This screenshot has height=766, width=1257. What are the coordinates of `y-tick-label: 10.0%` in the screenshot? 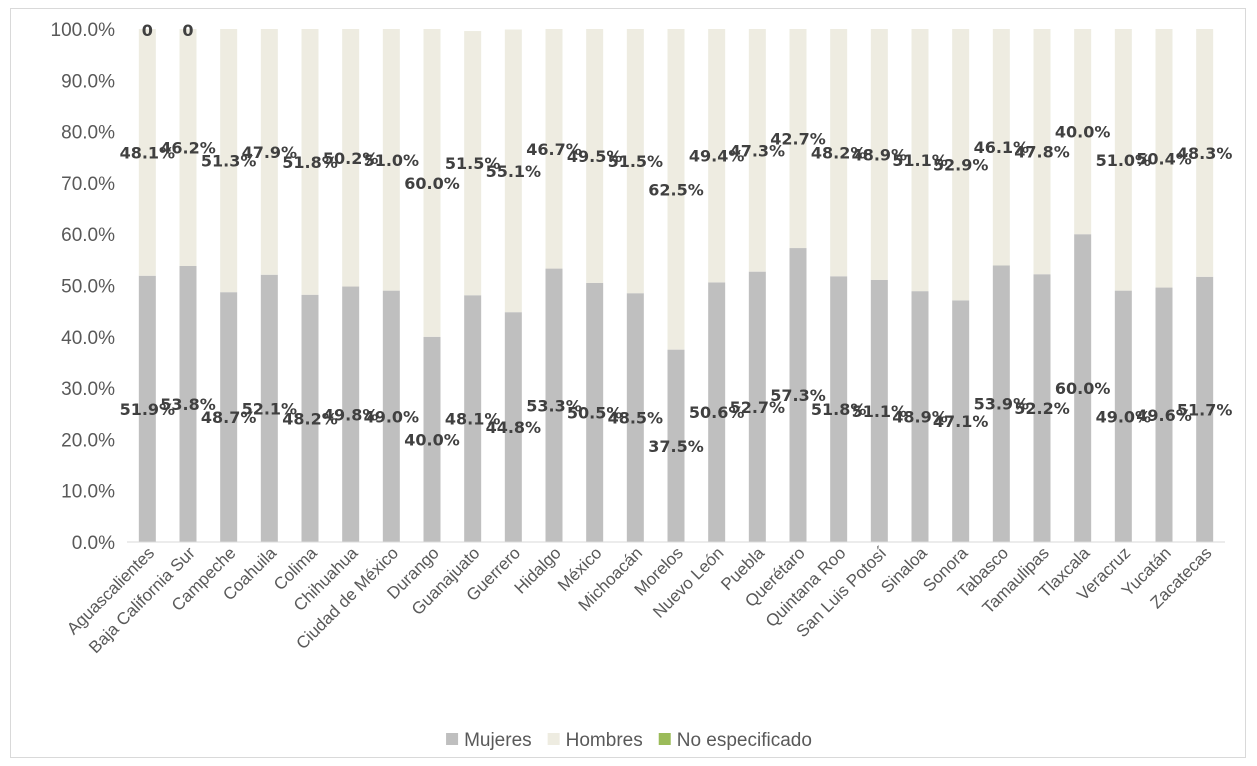 It's located at (88, 492).